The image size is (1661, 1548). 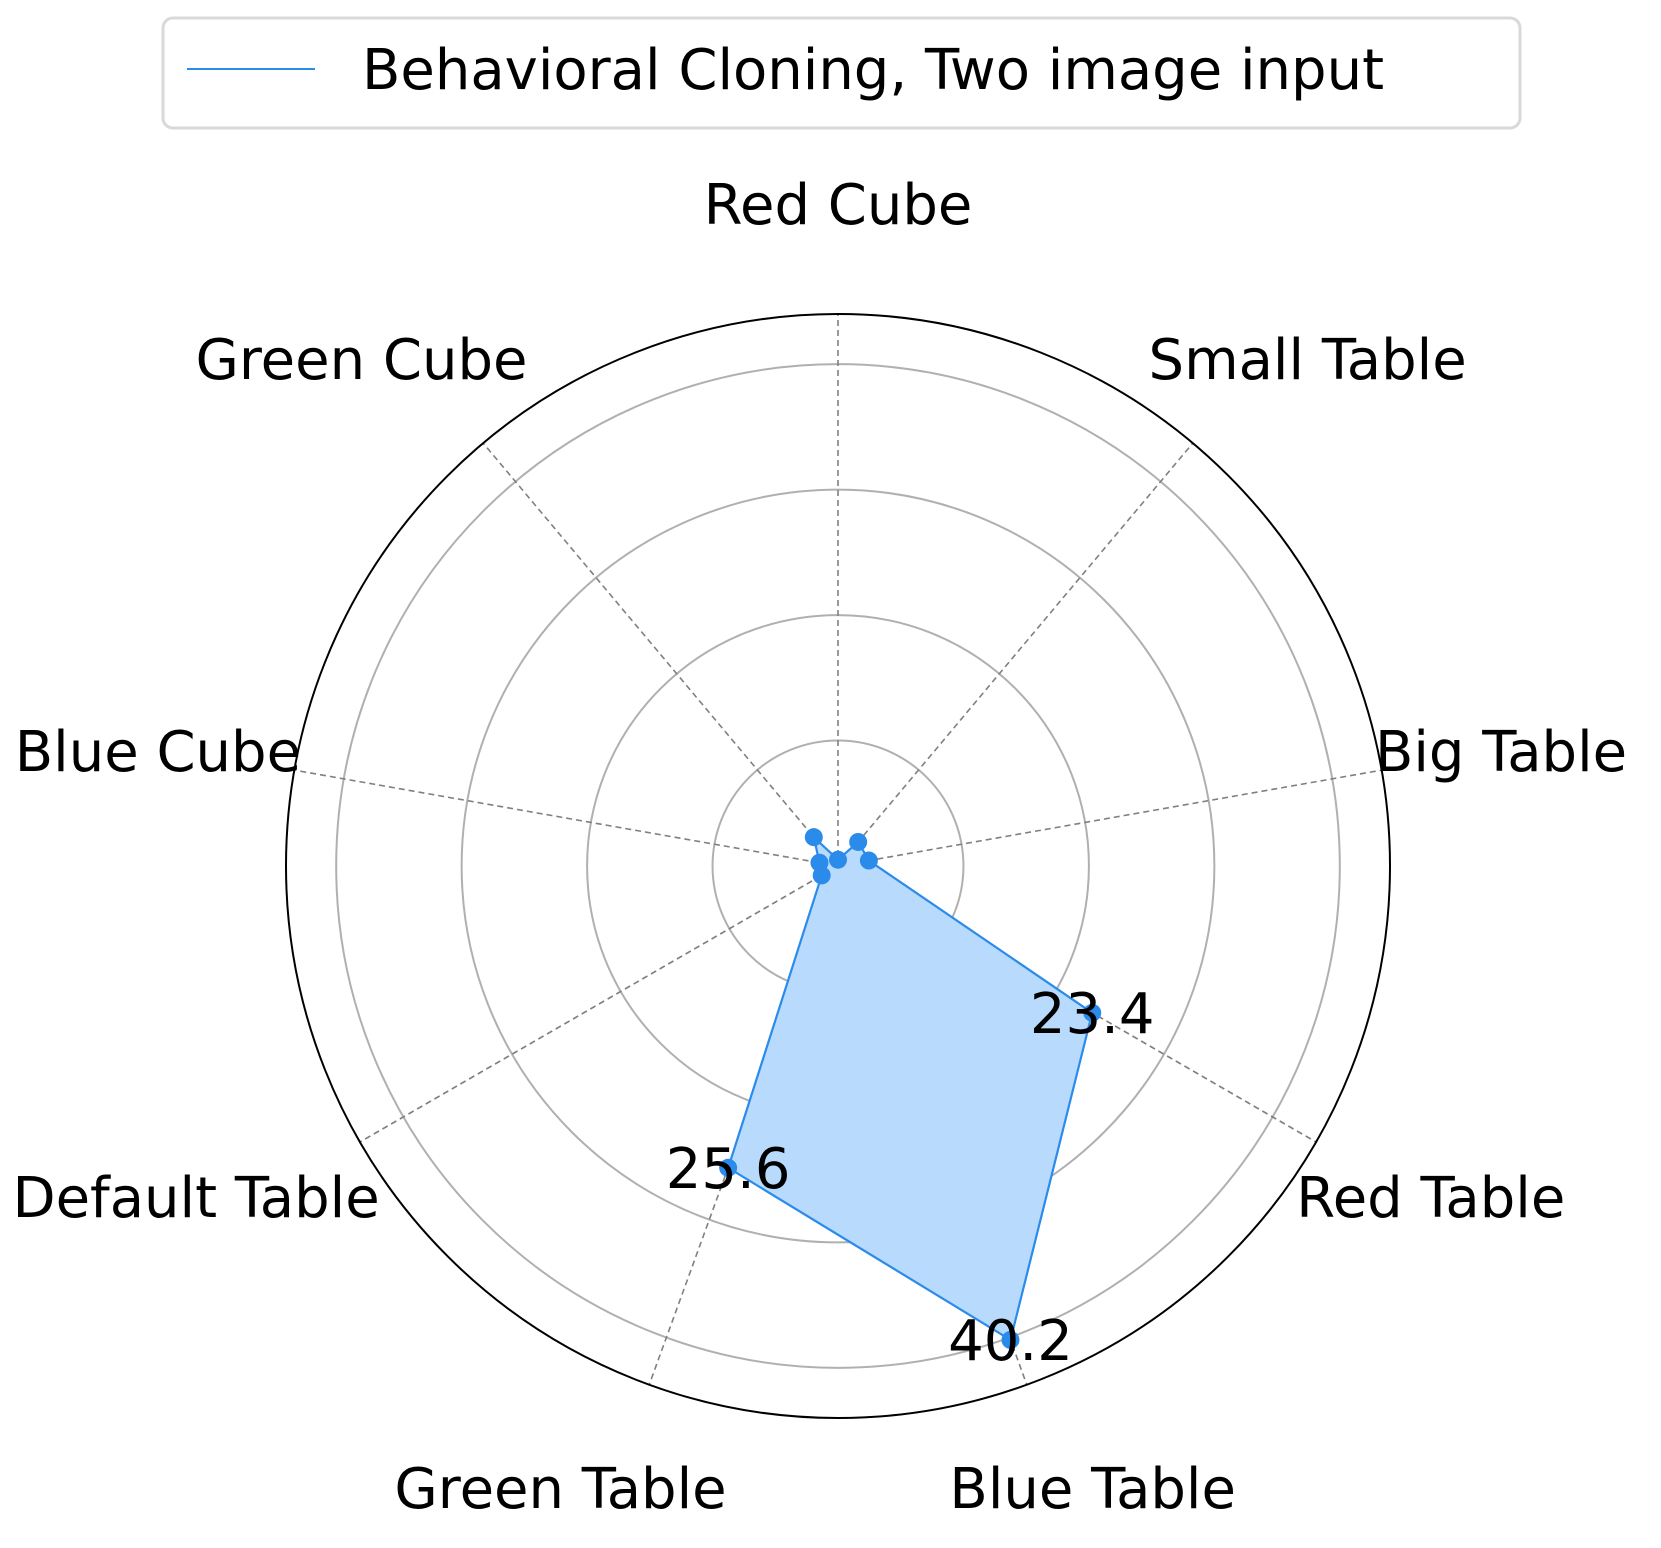 I want to click on category-label-red-cube: Red Cube, so click(x=838, y=205).